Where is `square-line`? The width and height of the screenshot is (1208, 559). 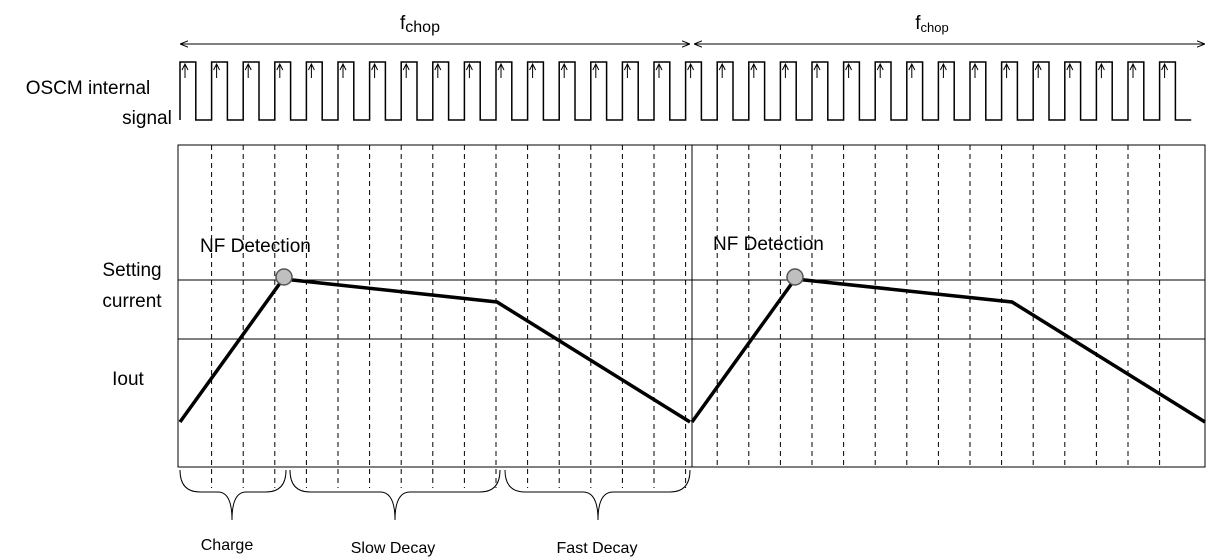
square-line is located at coordinates (685, 91).